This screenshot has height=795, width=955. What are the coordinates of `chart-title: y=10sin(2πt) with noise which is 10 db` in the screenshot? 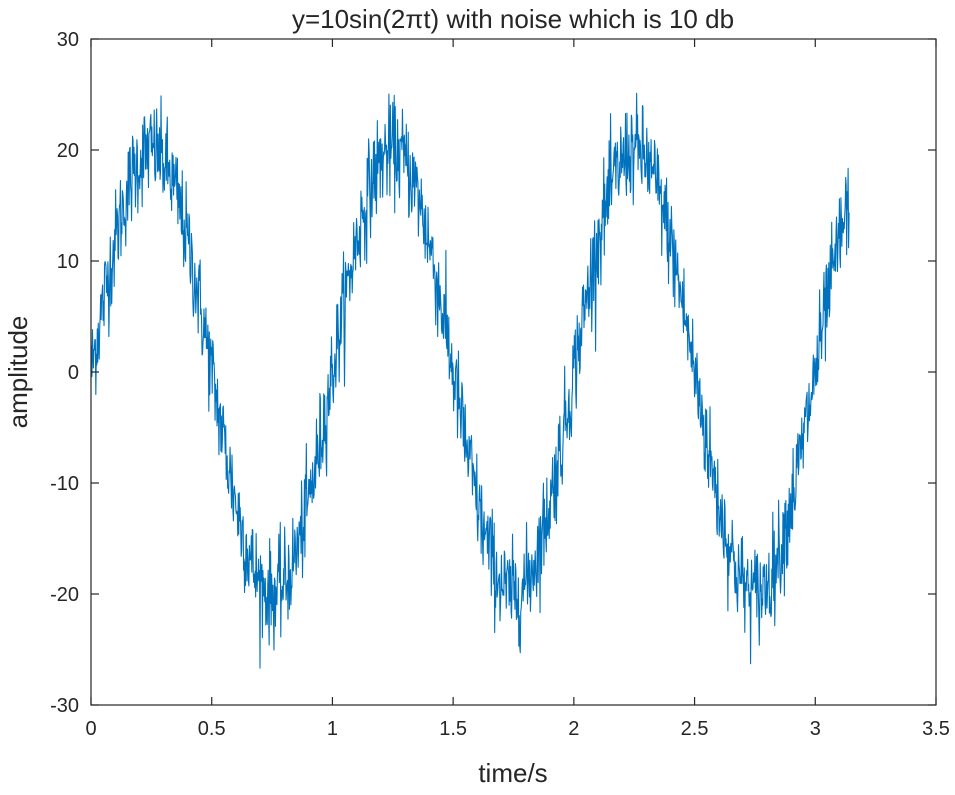 It's located at (513, 19).